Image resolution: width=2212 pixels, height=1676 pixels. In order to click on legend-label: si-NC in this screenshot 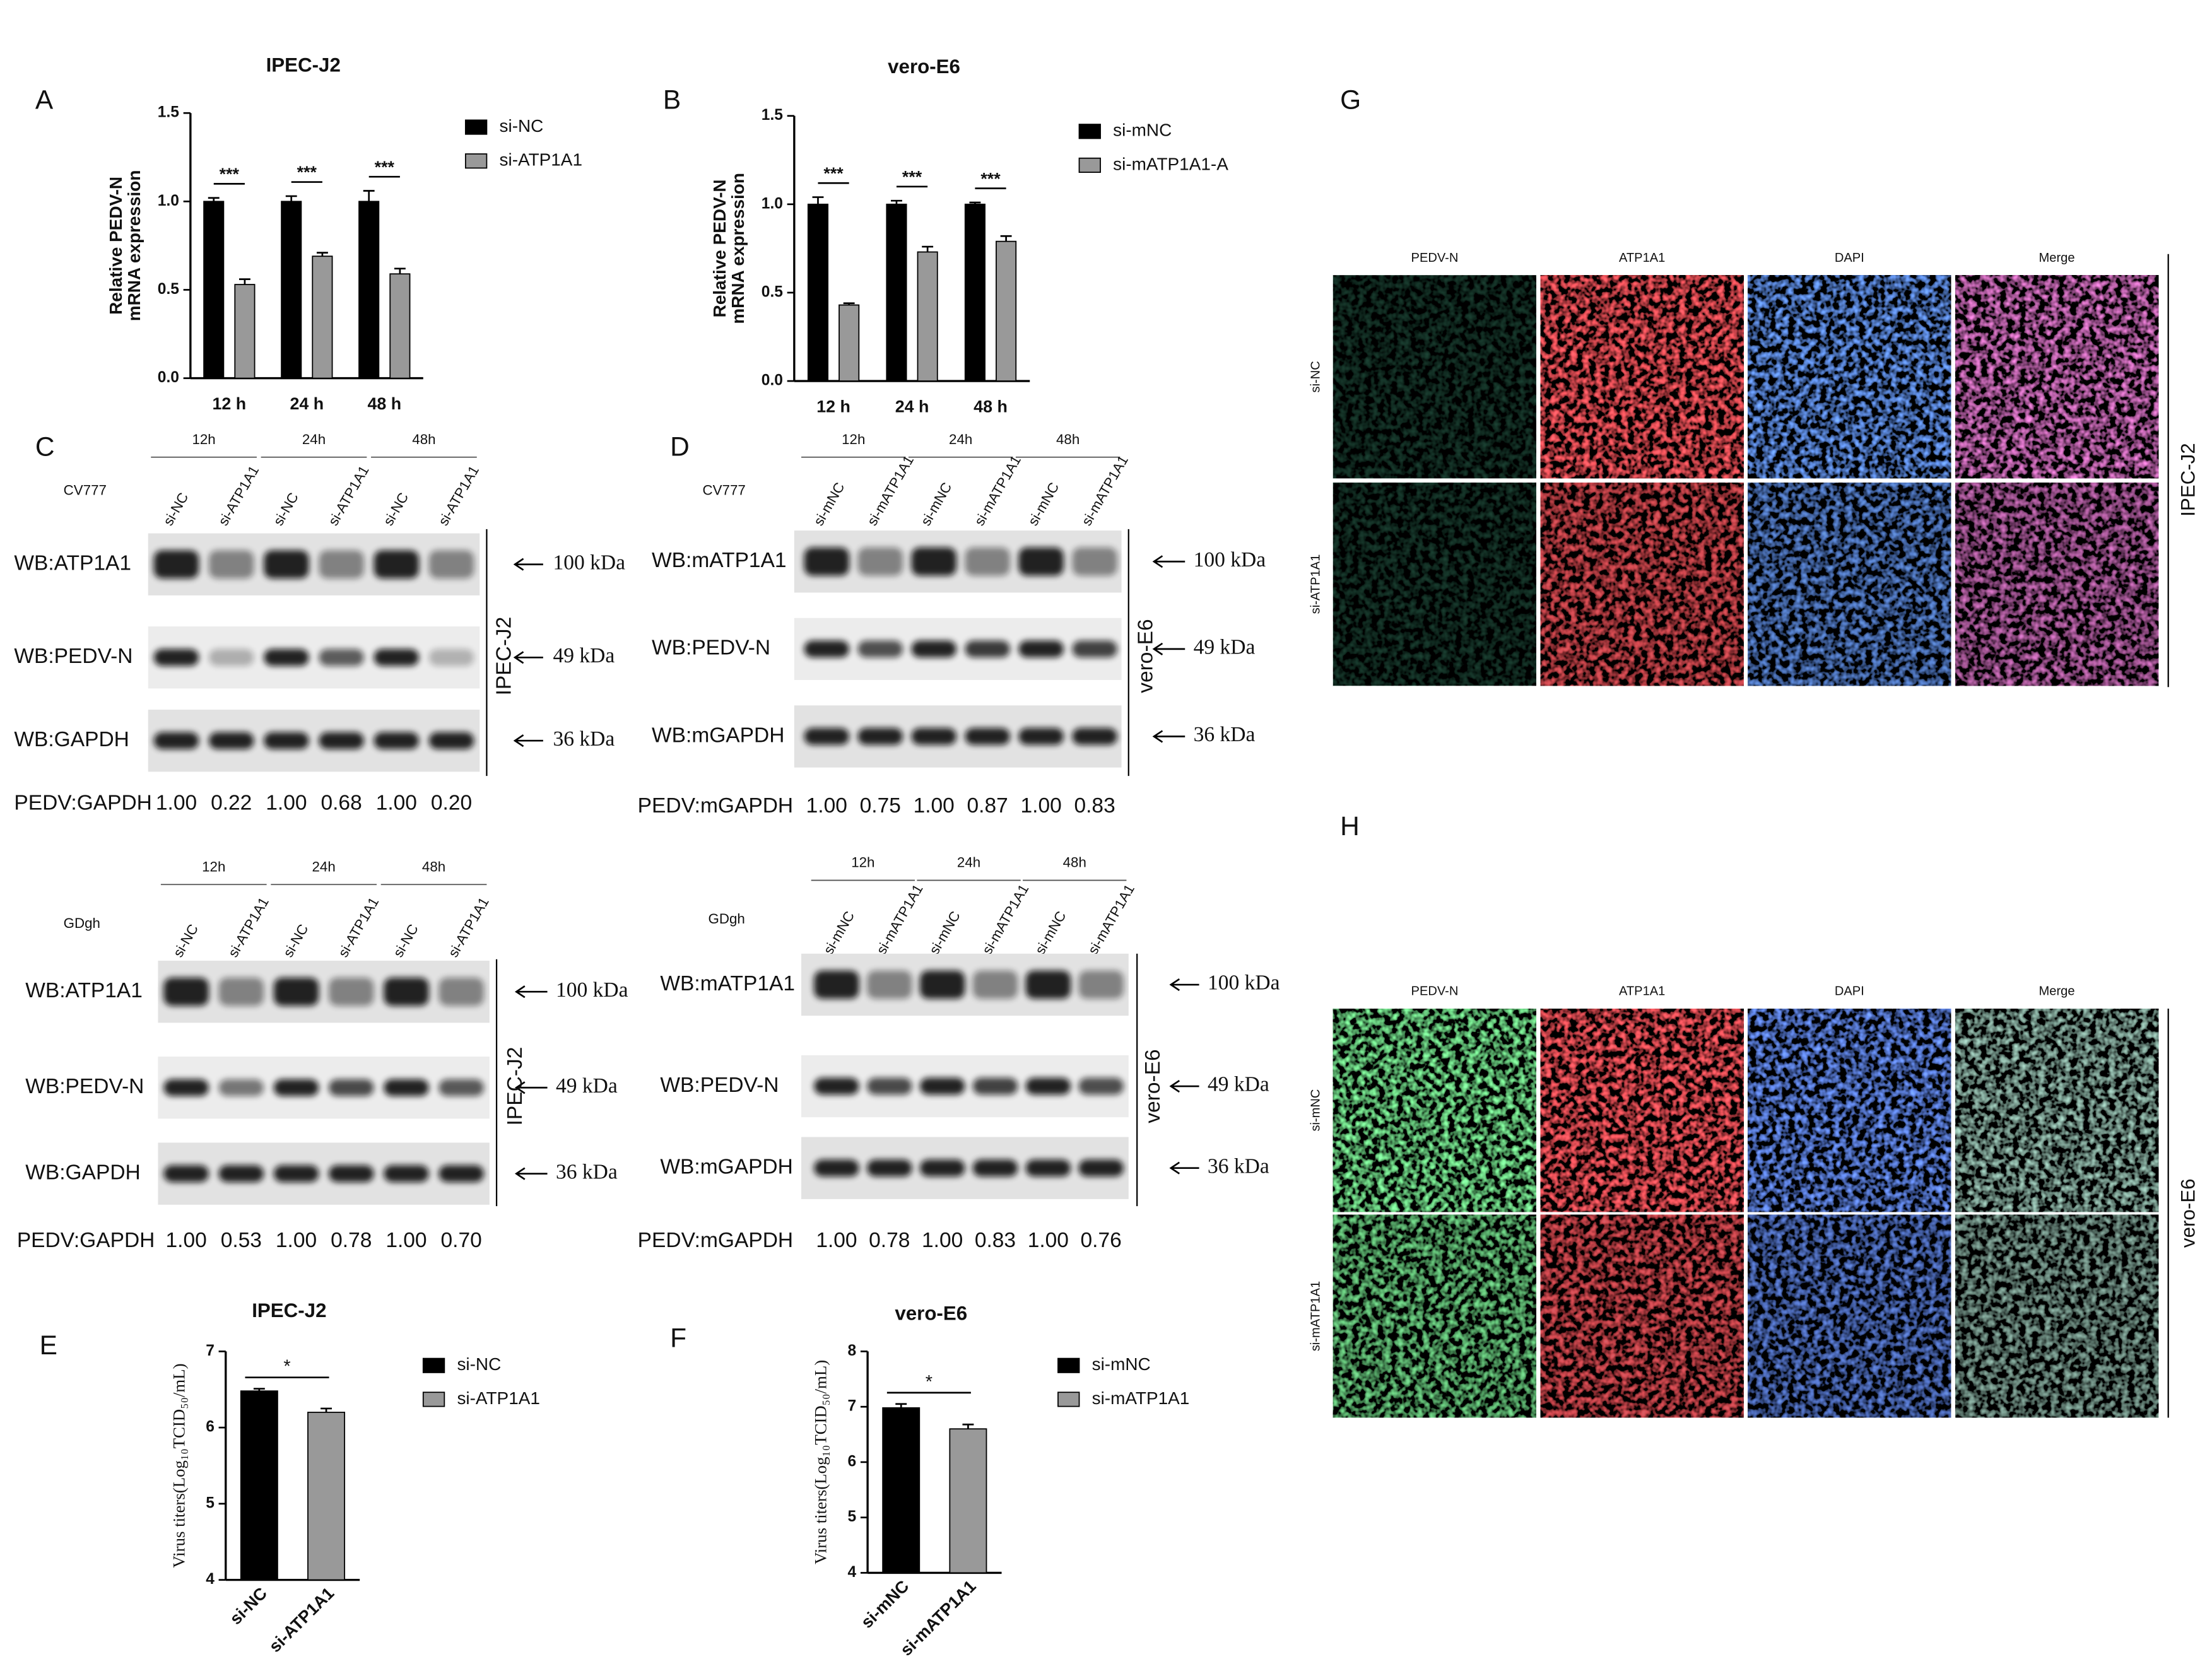, I will do `click(522, 126)`.